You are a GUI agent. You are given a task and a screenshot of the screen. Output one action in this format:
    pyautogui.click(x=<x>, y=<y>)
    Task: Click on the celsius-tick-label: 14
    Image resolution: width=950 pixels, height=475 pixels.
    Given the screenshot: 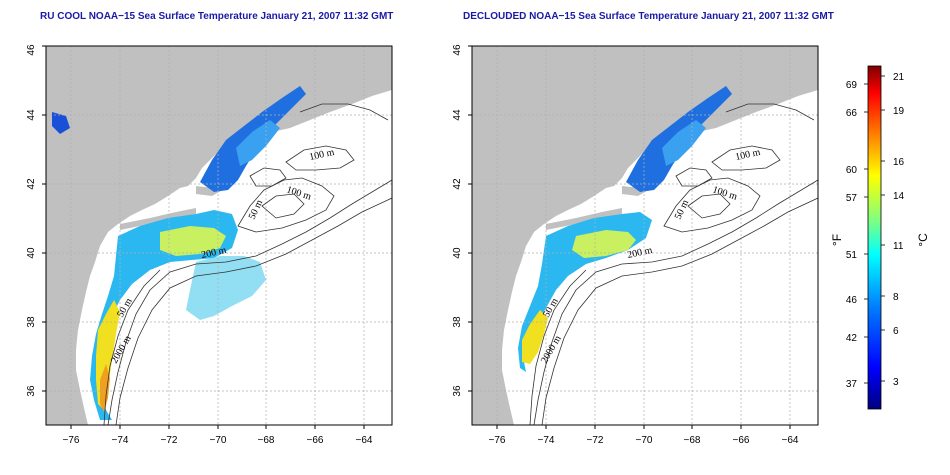 What is the action you would take?
    pyautogui.click(x=899, y=196)
    